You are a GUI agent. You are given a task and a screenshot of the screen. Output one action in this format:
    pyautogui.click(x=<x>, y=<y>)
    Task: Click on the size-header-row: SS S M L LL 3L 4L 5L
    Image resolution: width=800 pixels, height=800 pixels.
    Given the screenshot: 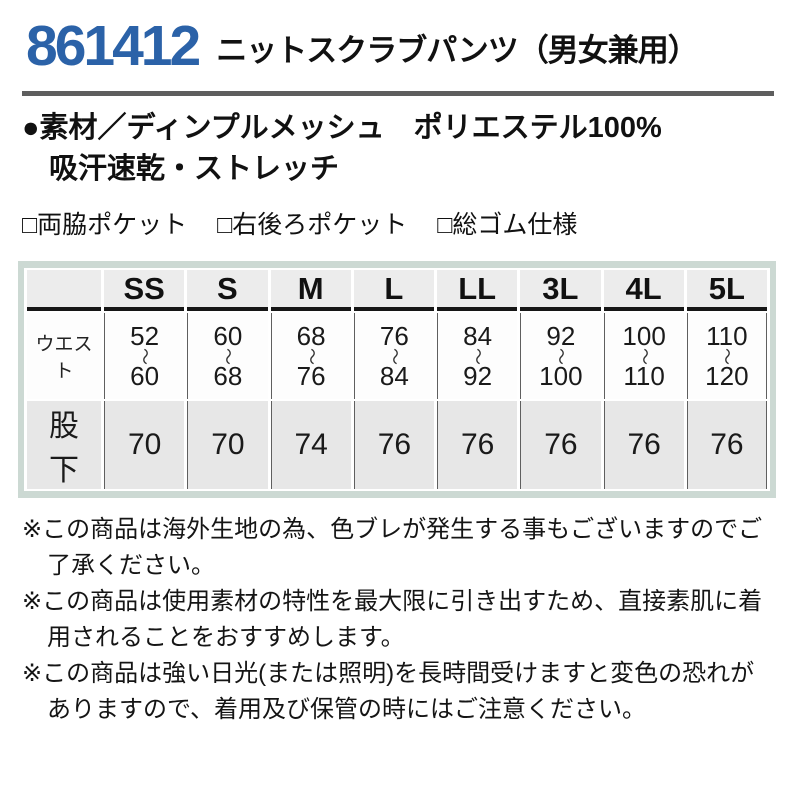 What is the action you would take?
    pyautogui.click(x=397, y=290)
    